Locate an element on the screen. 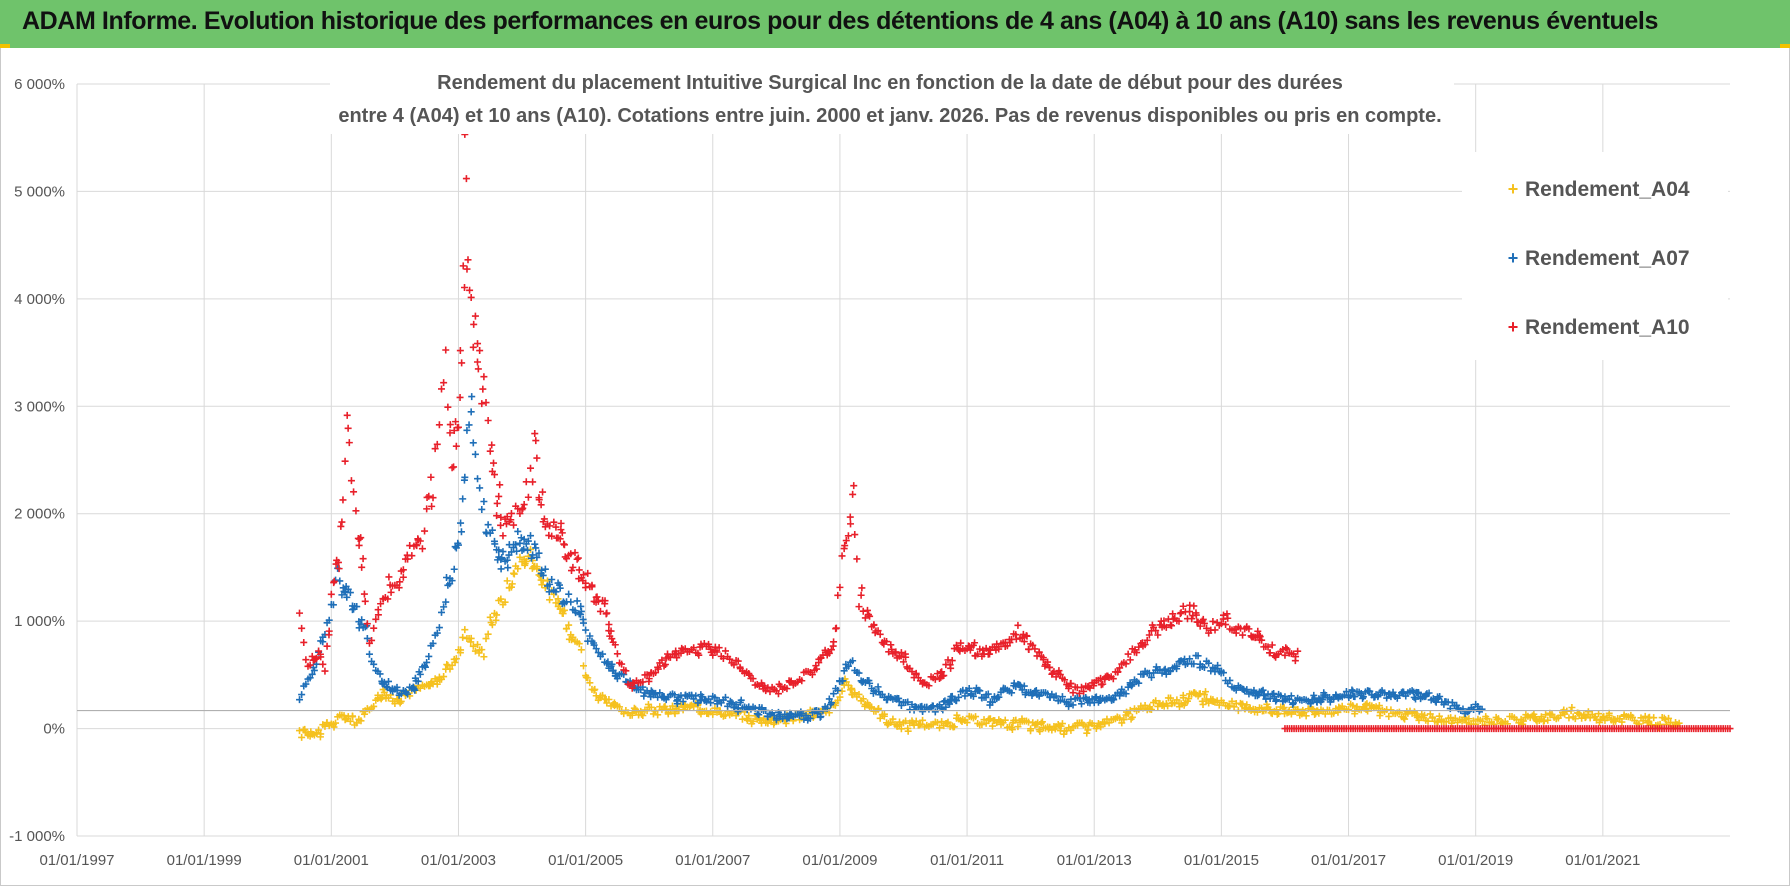 This screenshot has height=886, width=1790. banner-corner-left is located at coordinates (5, 46).